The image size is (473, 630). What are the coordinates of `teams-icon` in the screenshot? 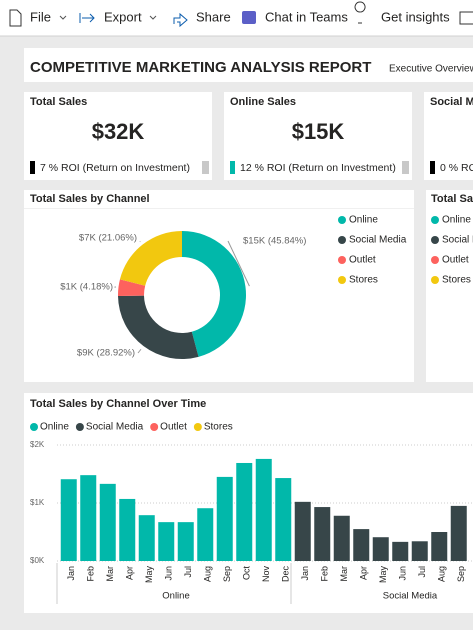 It's located at (249, 17).